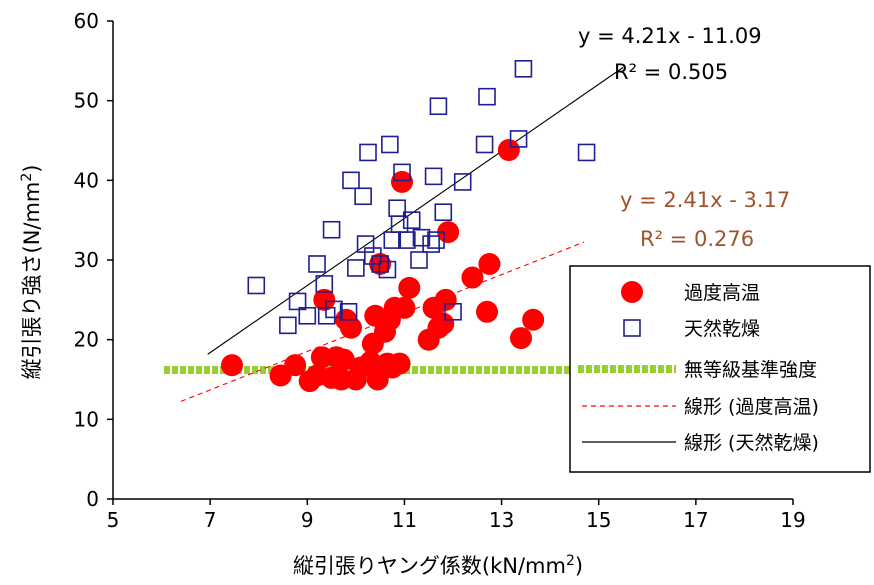  Describe the element at coordinates (697, 239) in the screenshot. I see `r2-overheat: R² = 0.276` at that location.